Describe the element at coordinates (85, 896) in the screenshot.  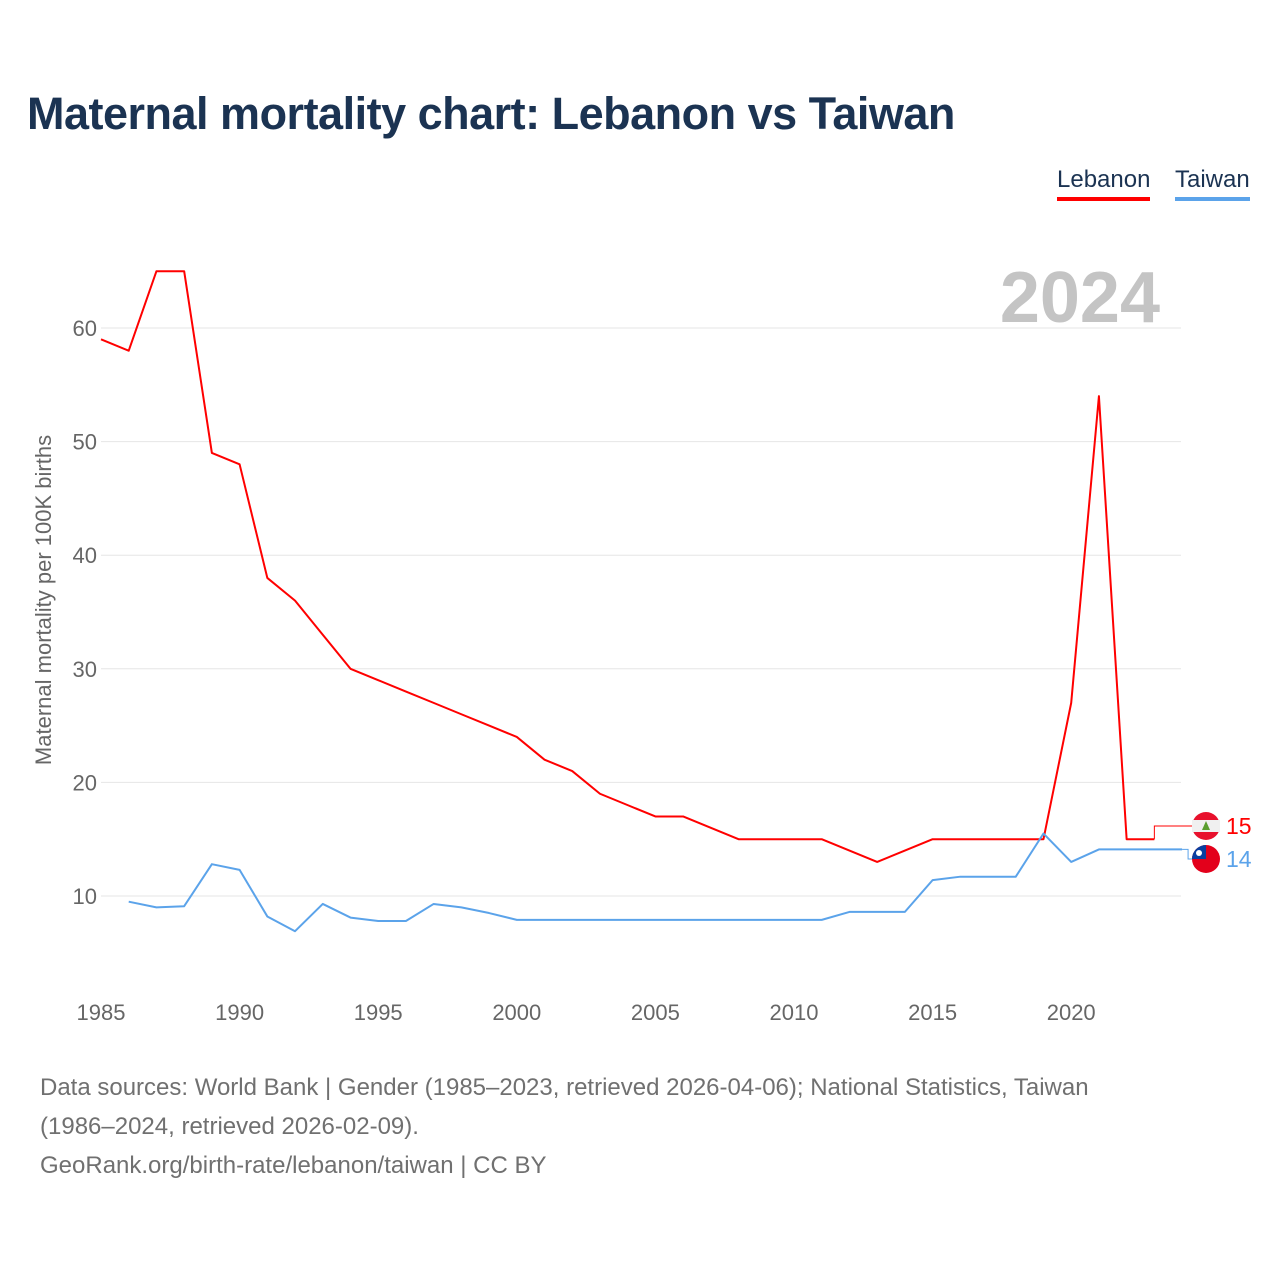
I see `y-tick-label: 10` at that location.